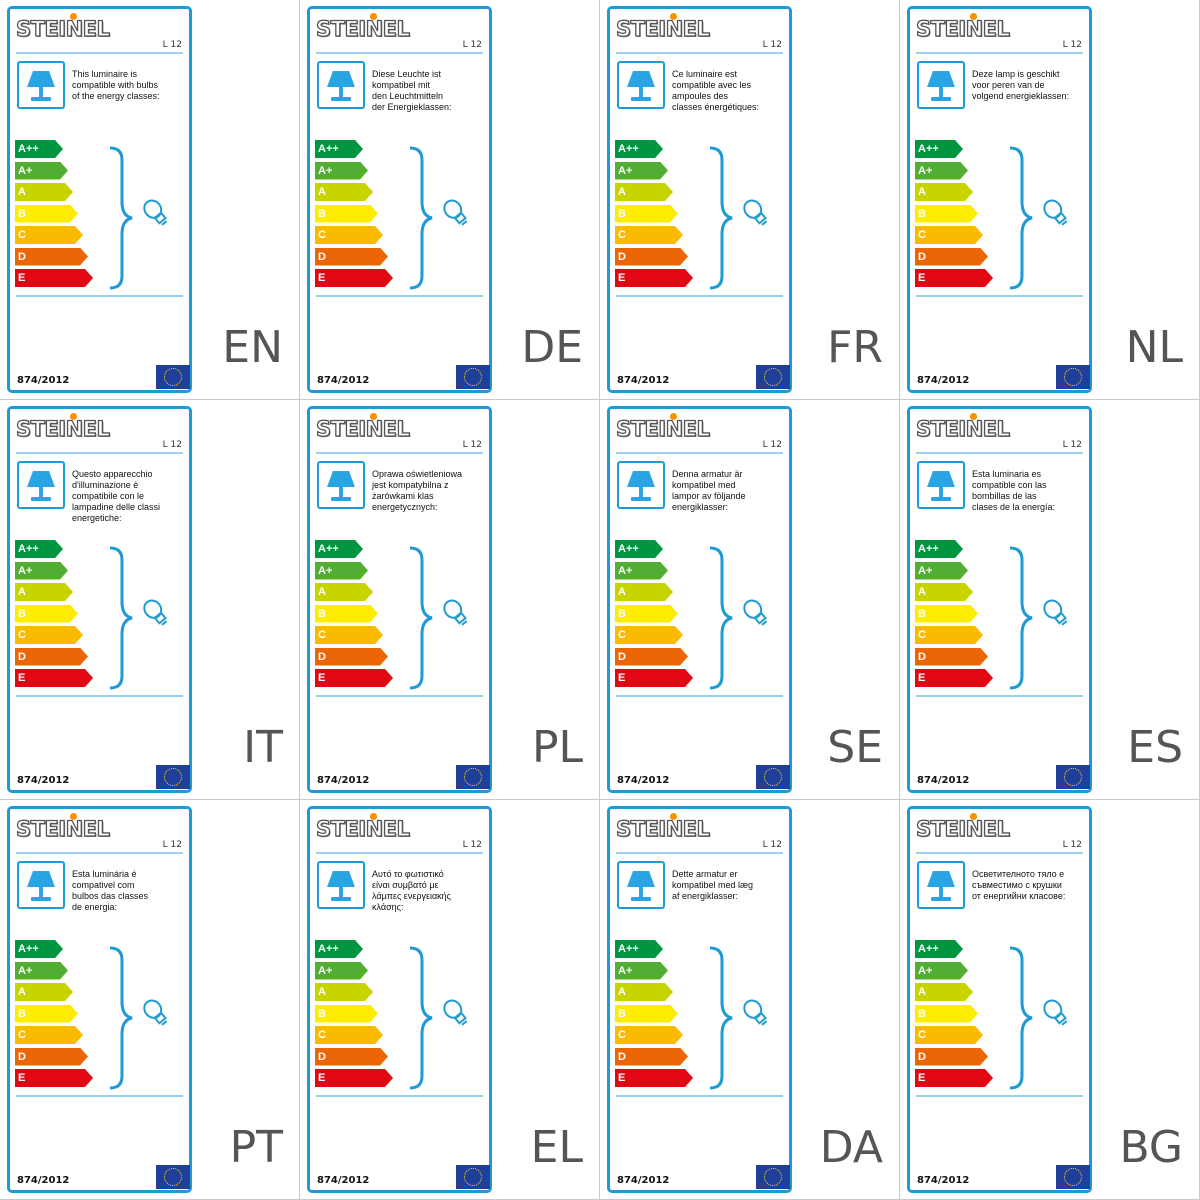 This screenshot has height=1200, width=1200. Describe the element at coordinates (557, 747) in the screenshot. I see `language-code: PL` at that location.